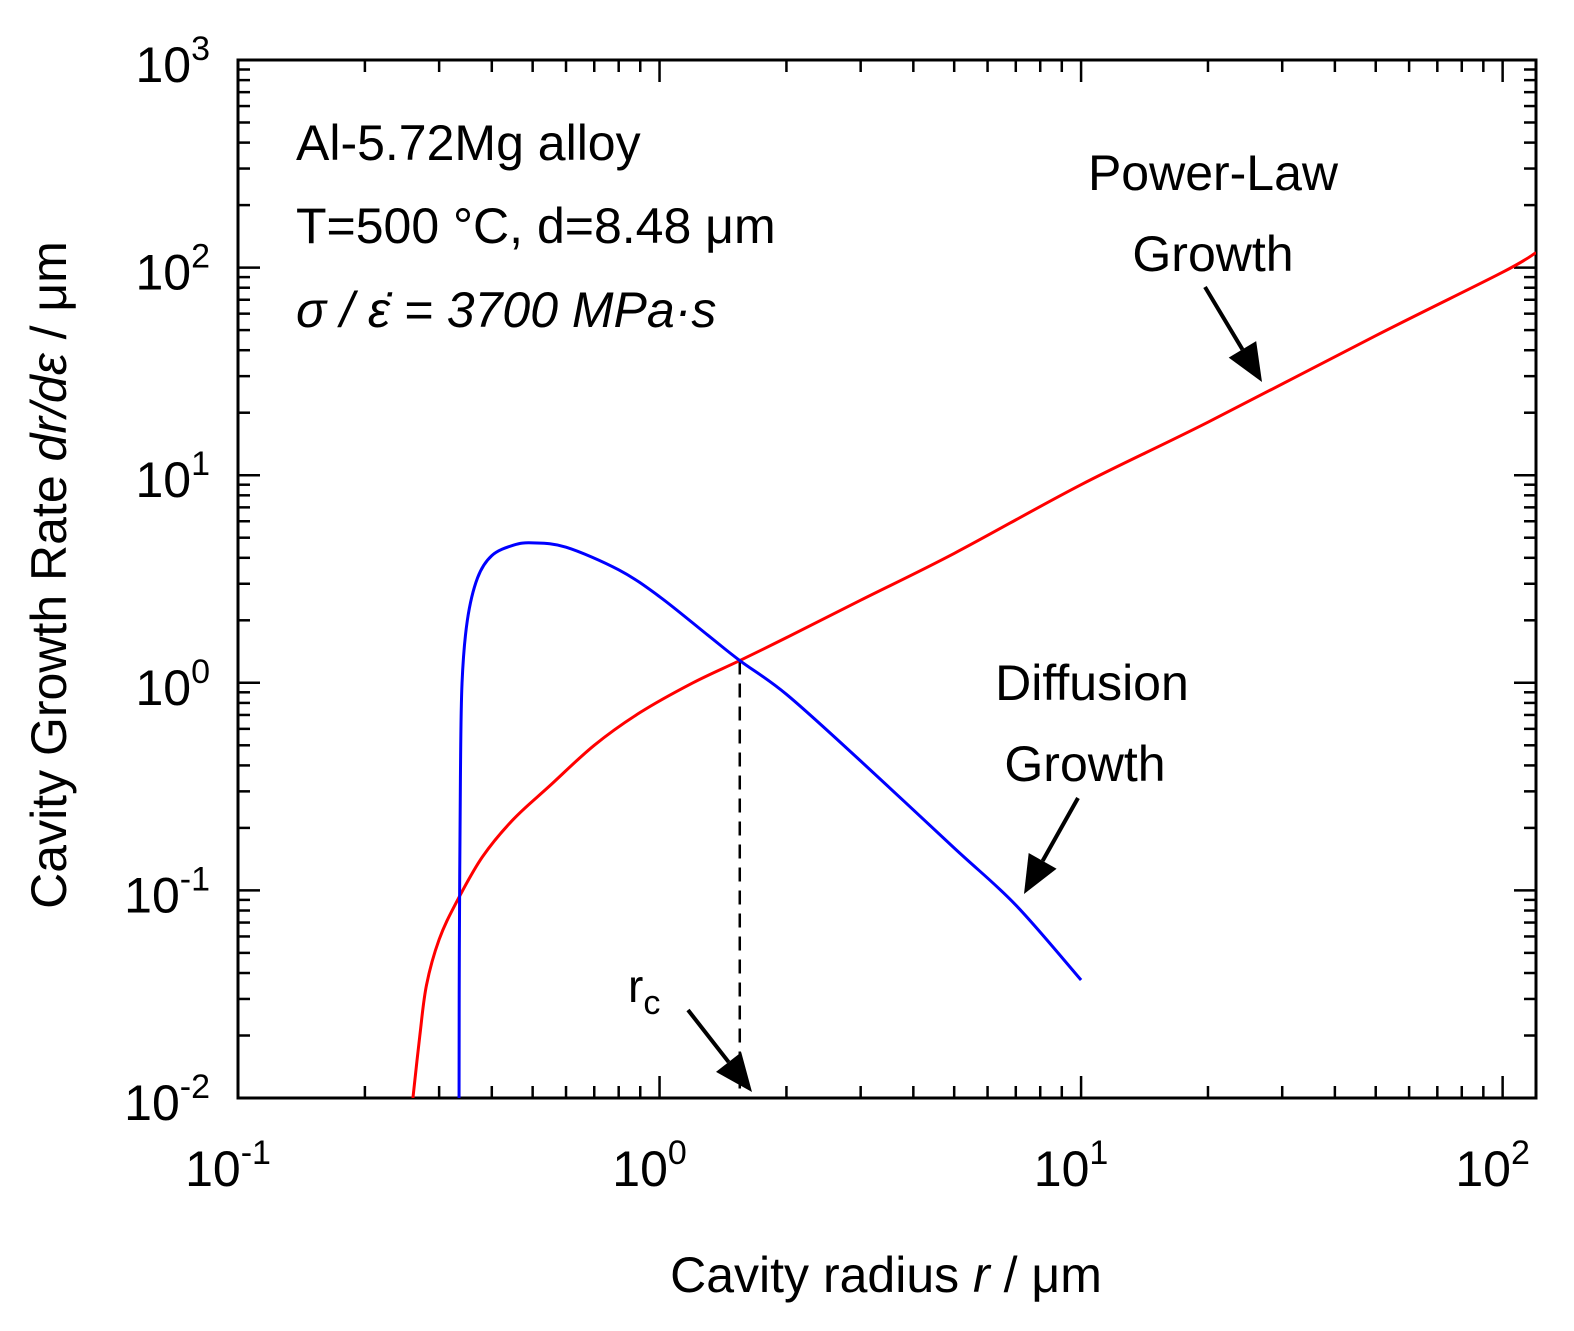 The width and height of the screenshot is (1574, 1331). Describe the element at coordinates (200, 464) in the screenshot. I see `y-tick-label-exp: 1` at that location.